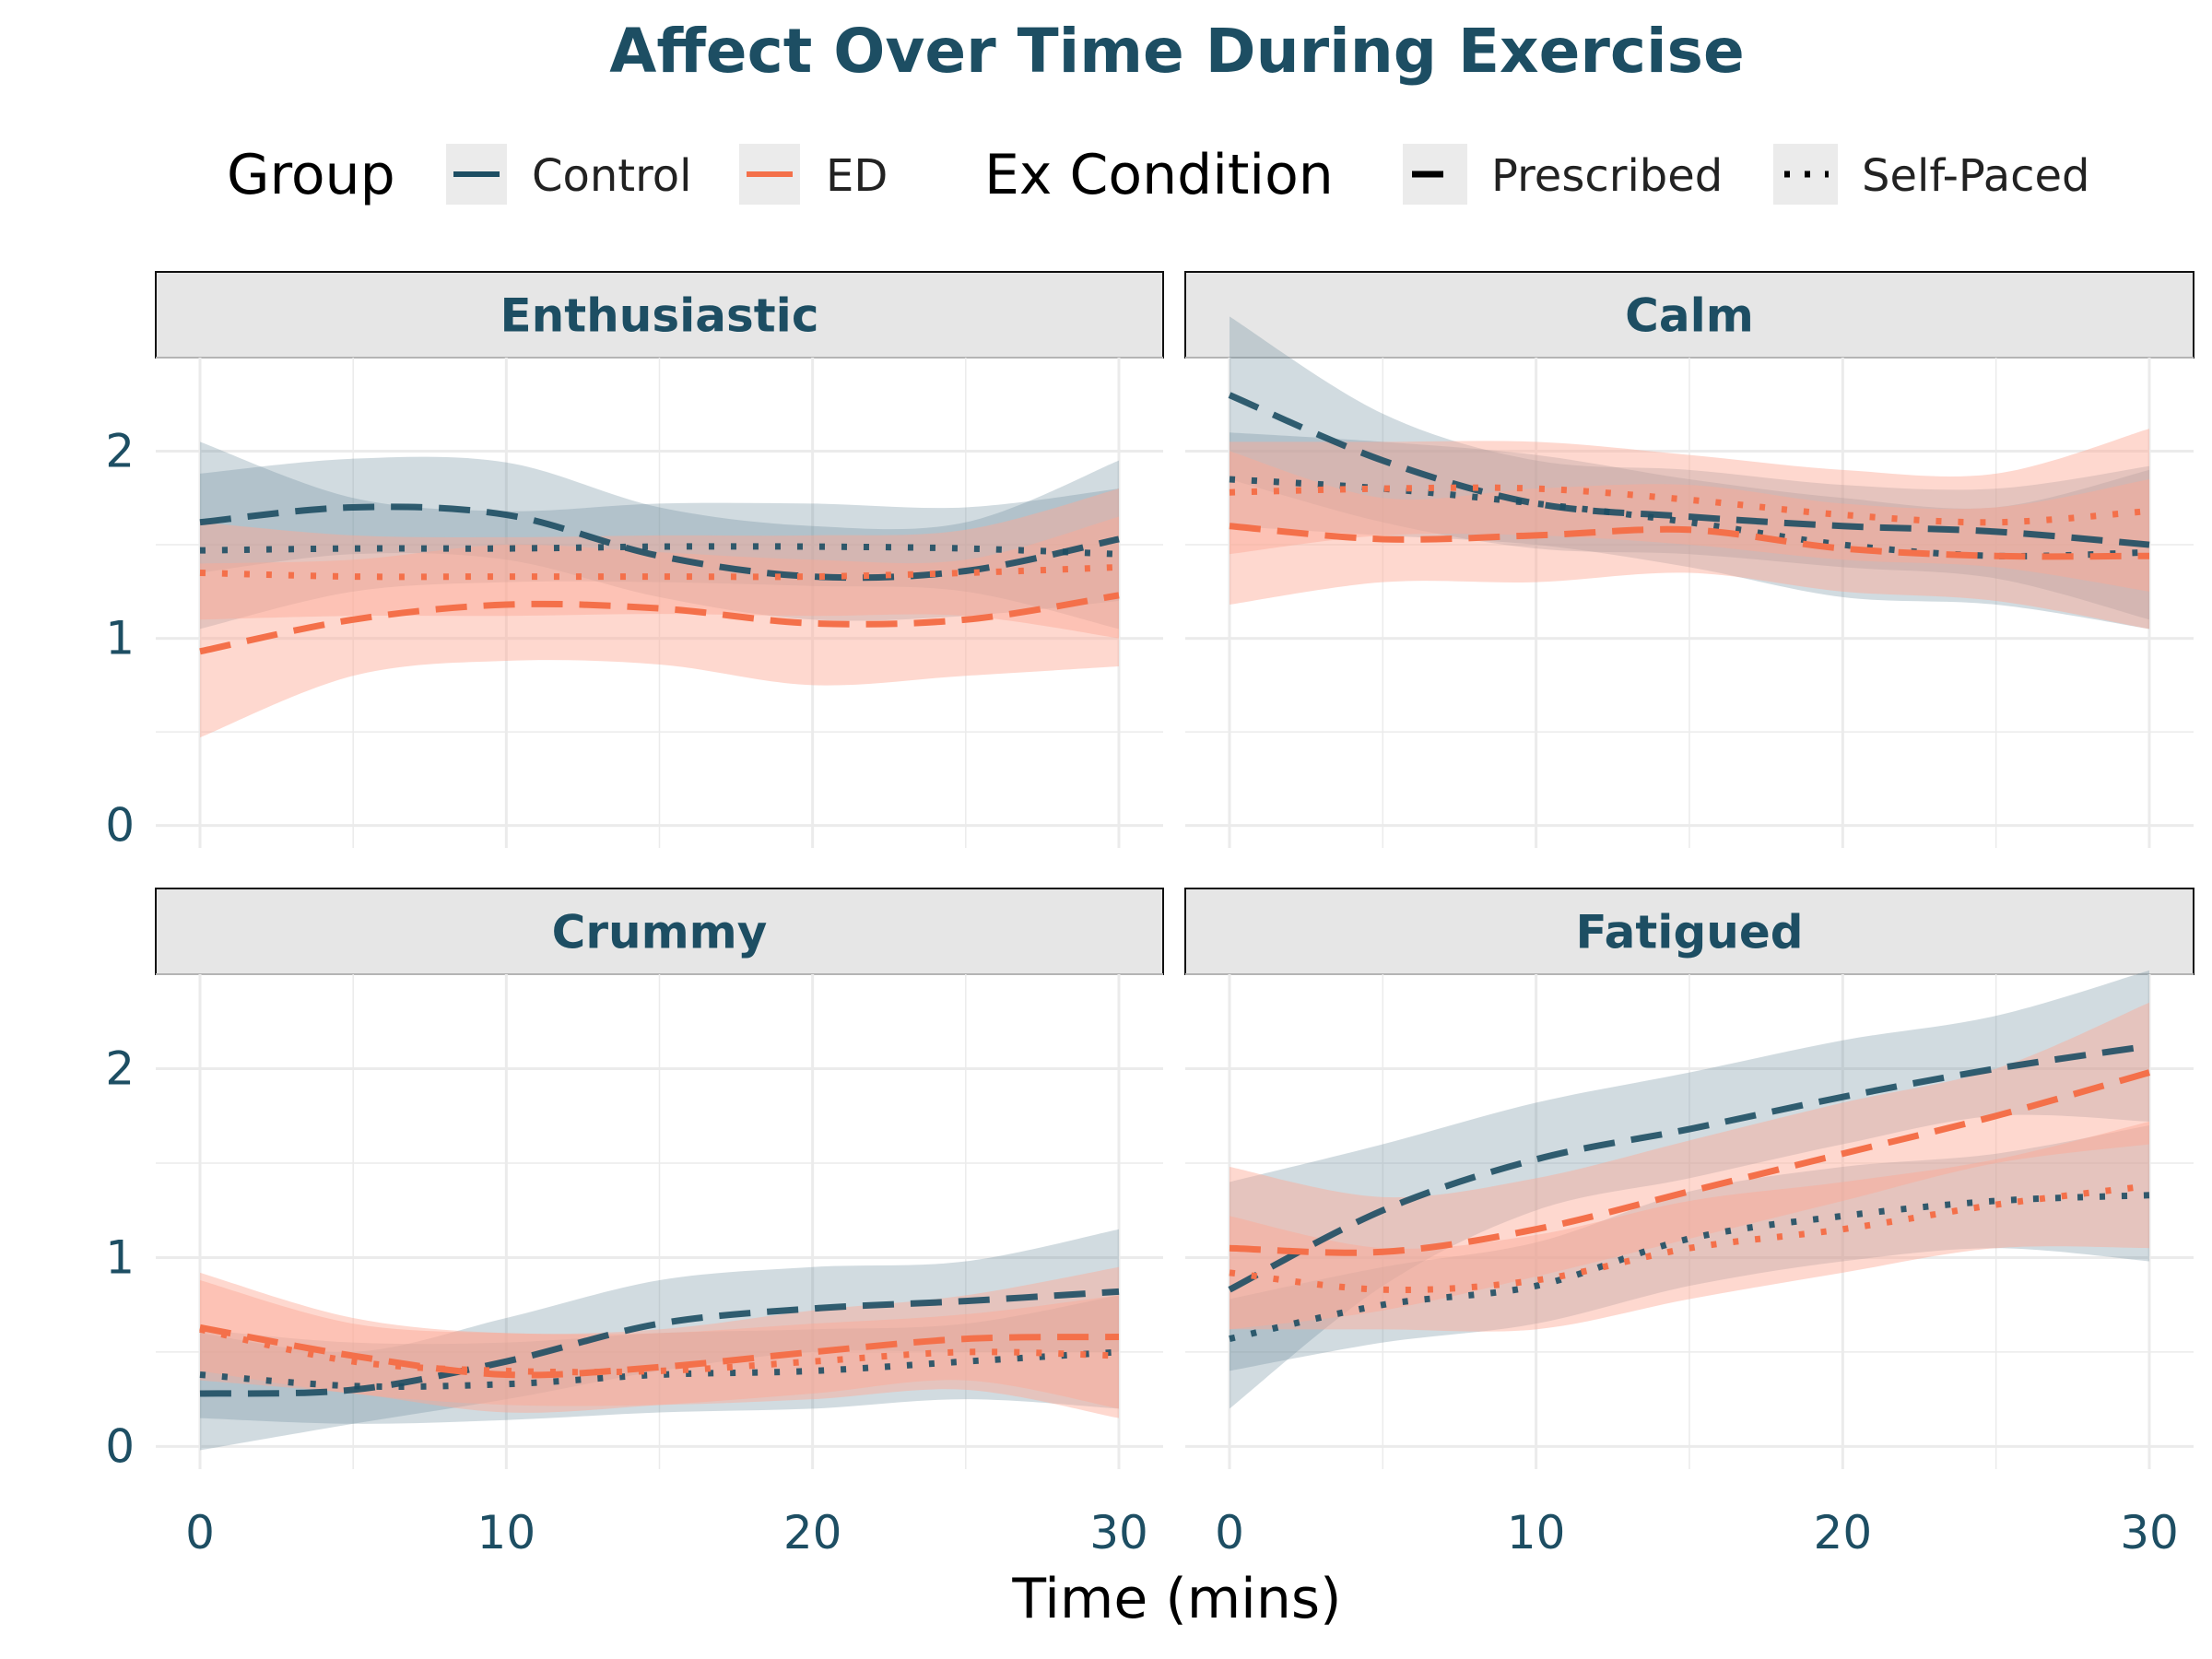  I want to click on line-enthusiastic-control-prescribed, so click(659, 542).